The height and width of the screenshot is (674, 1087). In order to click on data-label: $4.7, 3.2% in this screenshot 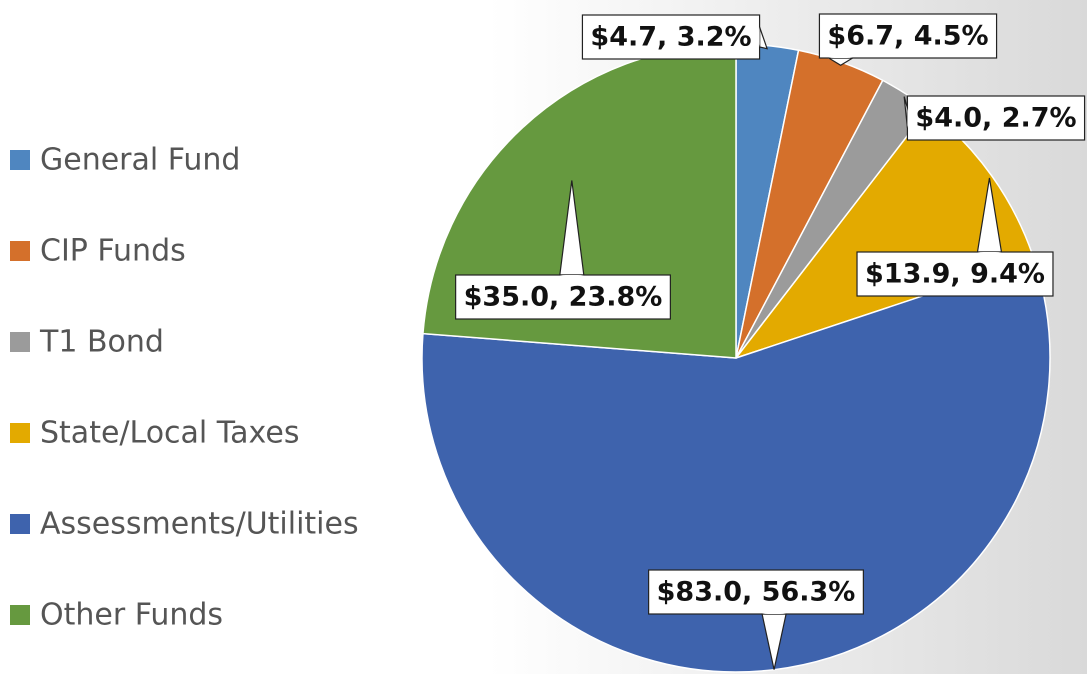, I will do `click(670, 37)`.